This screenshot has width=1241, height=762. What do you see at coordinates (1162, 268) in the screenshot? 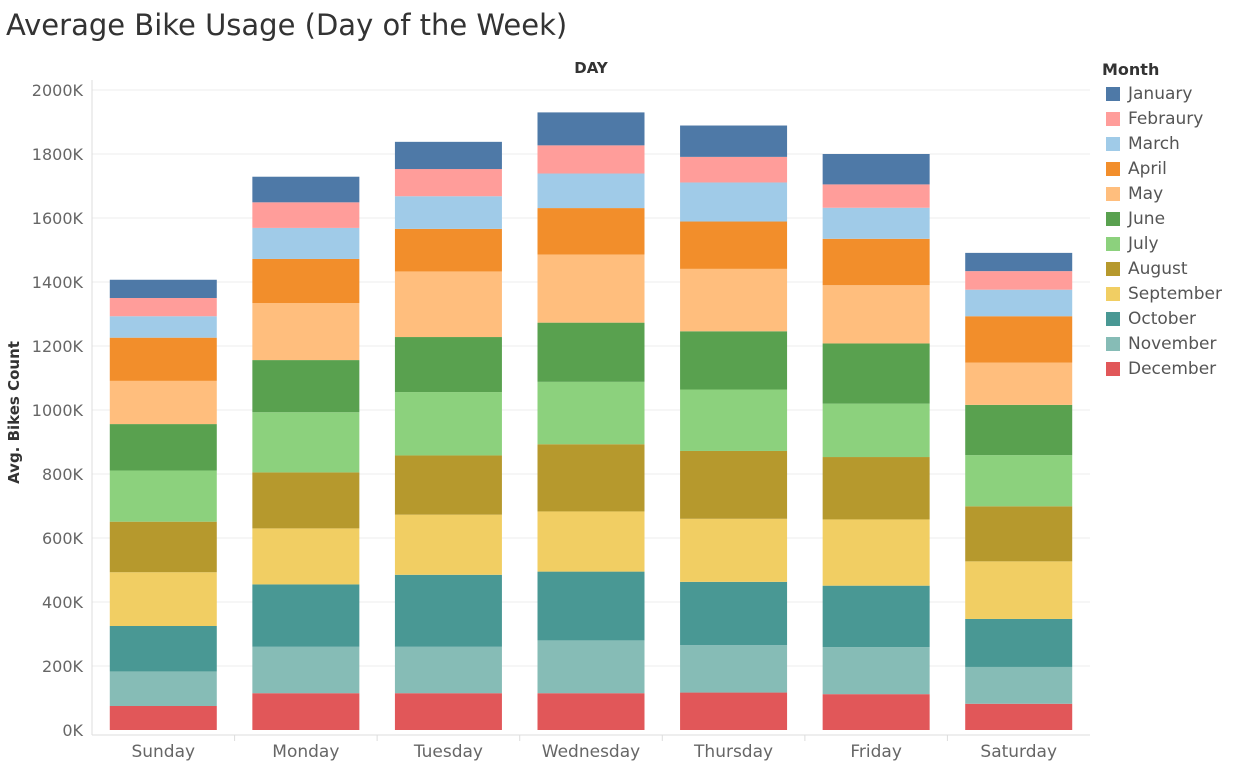
I see `legend-item: August` at bounding box center [1162, 268].